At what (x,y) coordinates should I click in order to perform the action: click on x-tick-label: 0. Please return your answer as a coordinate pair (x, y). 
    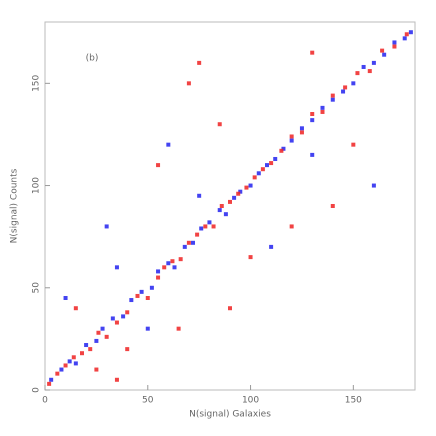
    Looking at the image, I should click on (45, 401).